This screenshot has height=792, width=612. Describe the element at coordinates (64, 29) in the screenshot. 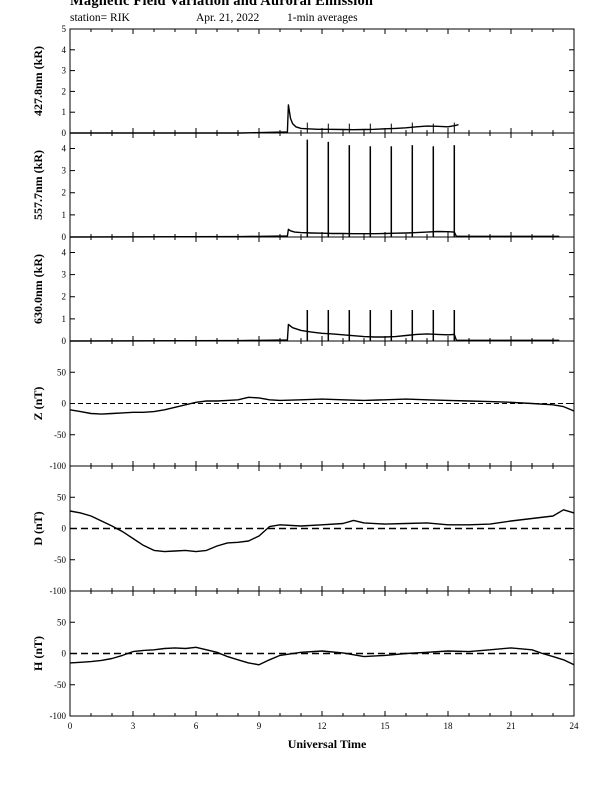

I see `y-tick-label: 5` at that location.